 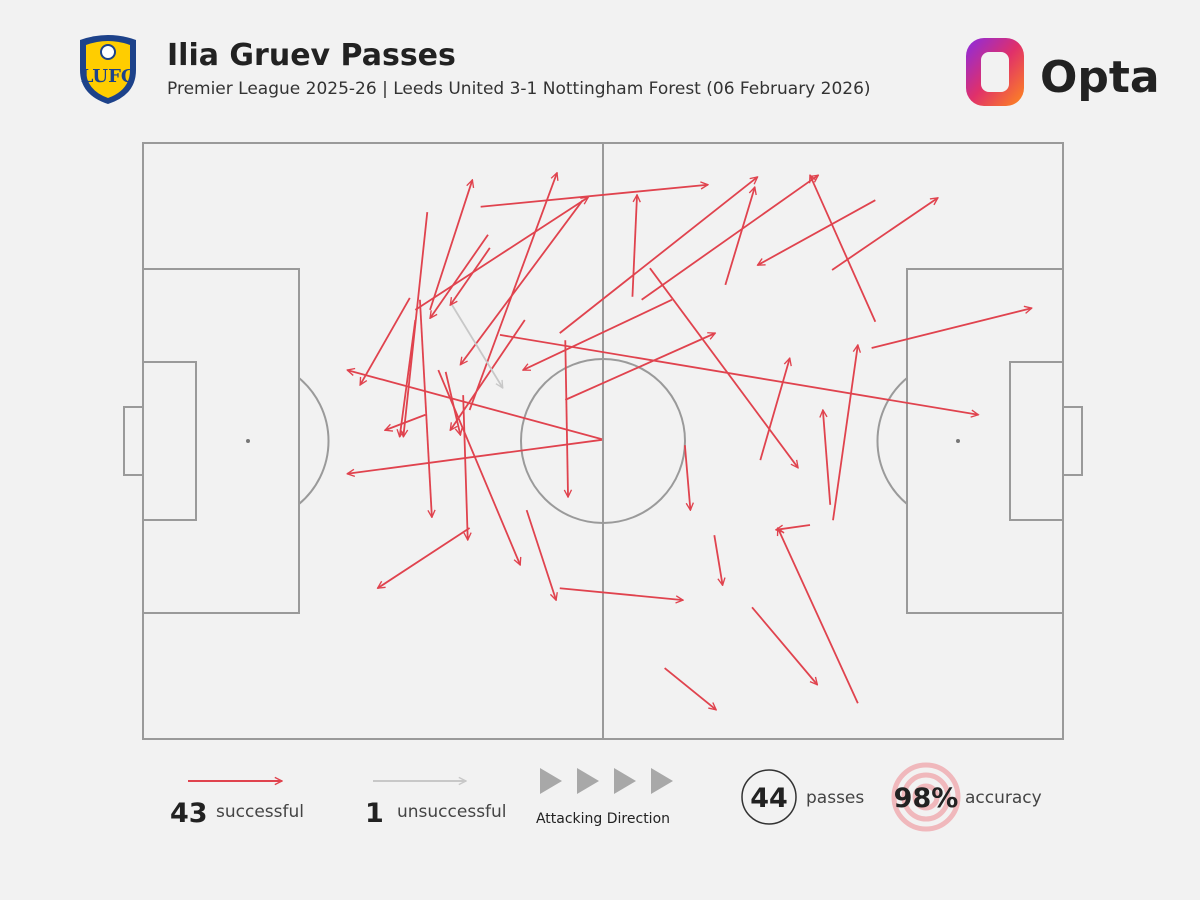 I want to click on brand-logo: Opta, so click(x=1063, y=72).